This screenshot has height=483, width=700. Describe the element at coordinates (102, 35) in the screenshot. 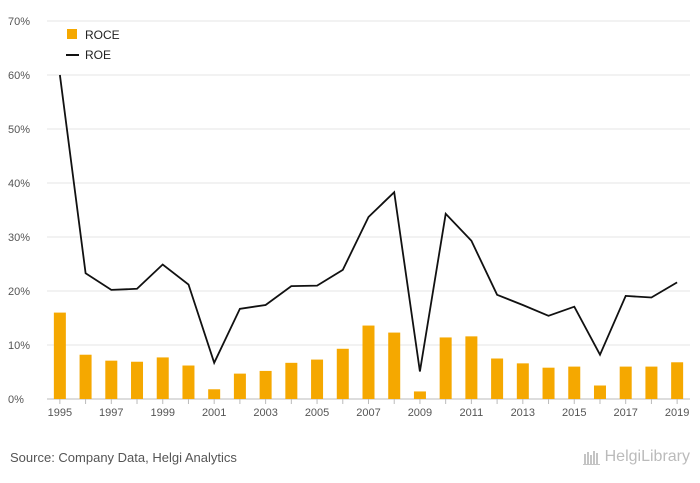

I see `legend-roce-label: ROCE` at that location.